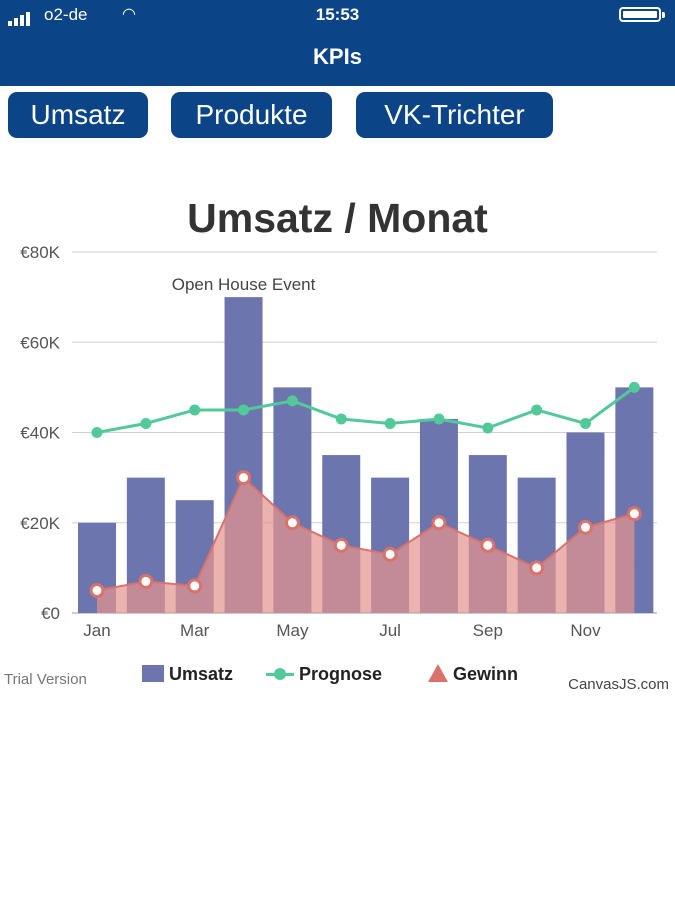 The width and height of the screenshot is (675, 900). I want to click on line-gewinn, so click(365, 533).